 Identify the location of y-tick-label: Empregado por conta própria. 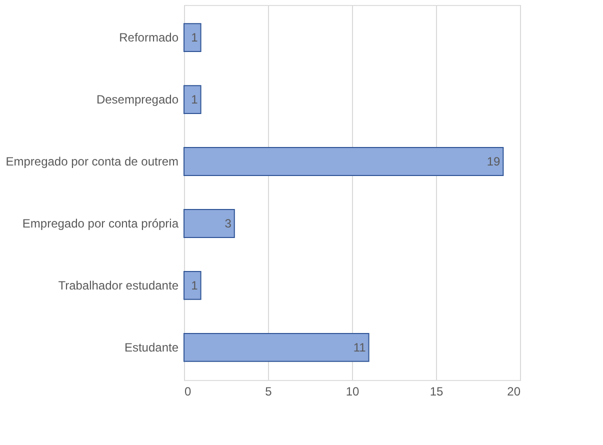
(100, 223).